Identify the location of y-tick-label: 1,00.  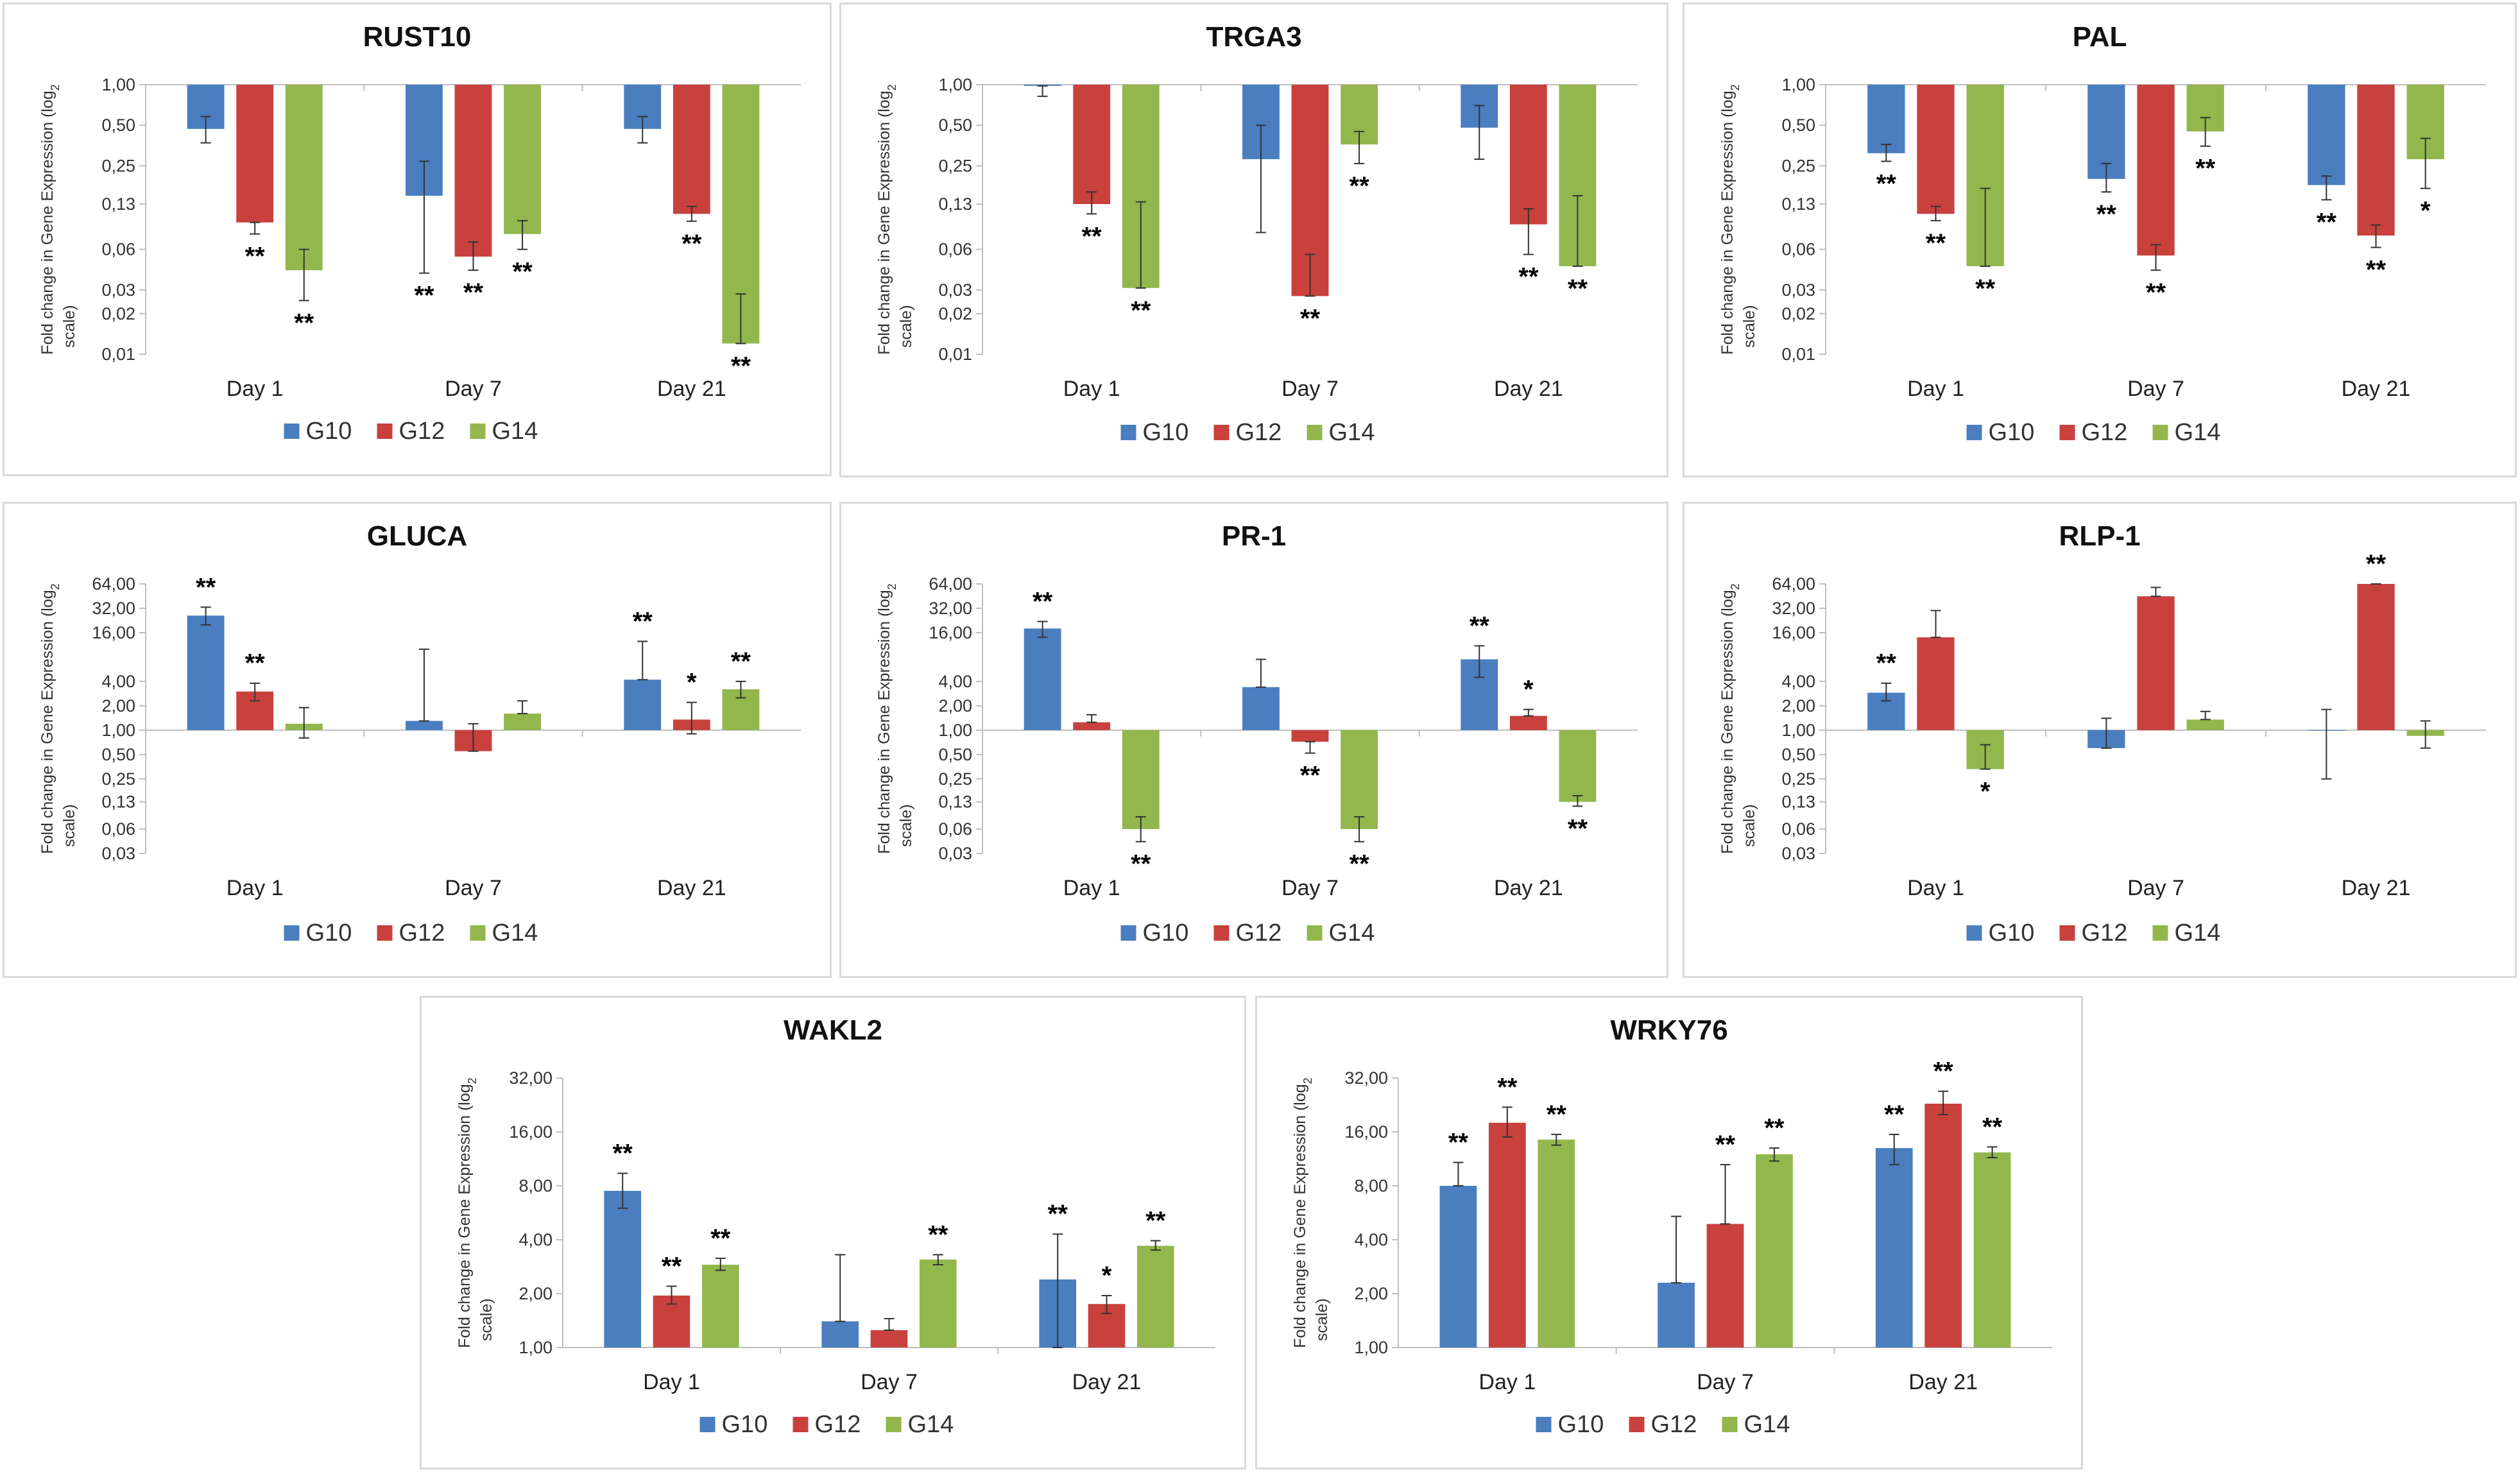
(118, 84).